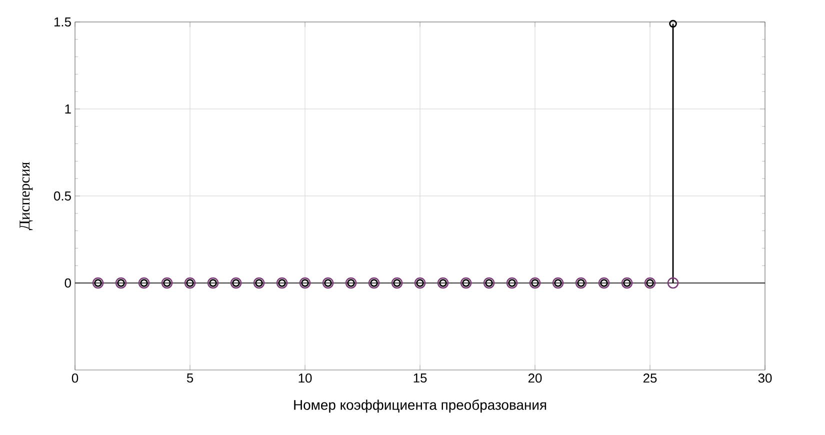 The height and width of the screenshot is (435, 825). I want to click on x-tick-label: 0, so click(75, 378).